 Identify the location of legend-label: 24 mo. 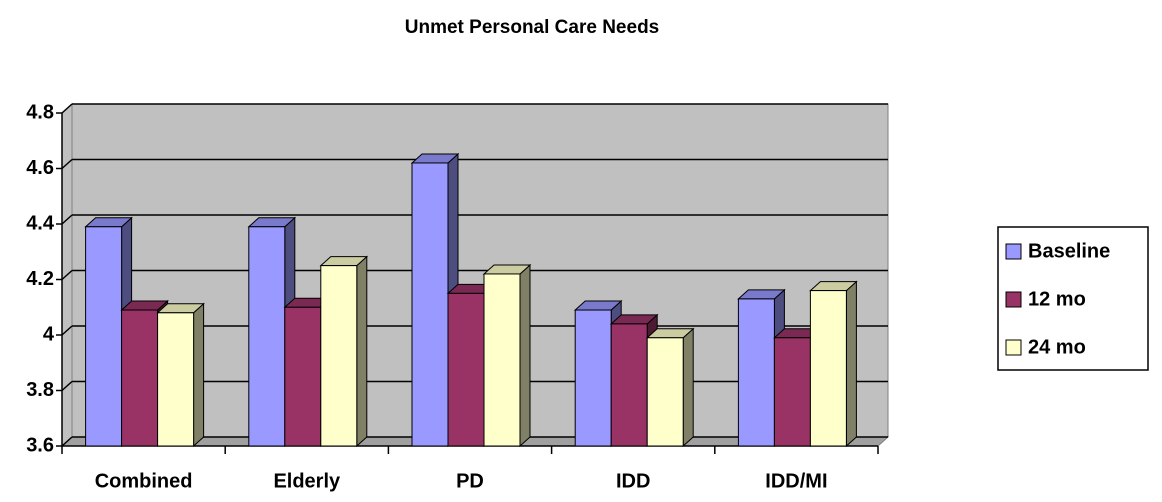
(1057, 347).